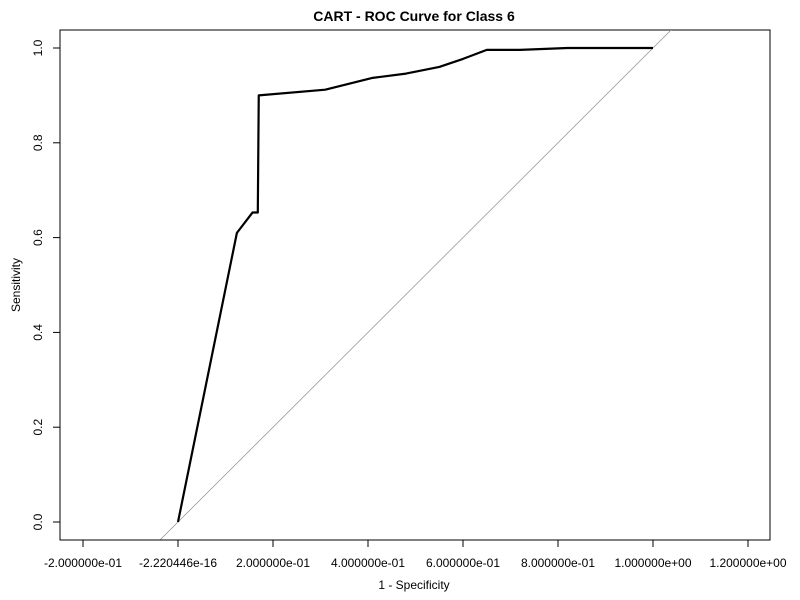 The width and height of the screenshot is (800, 600). I want to click on x-tick-label: 4.000000e-01, so click(368, 563).